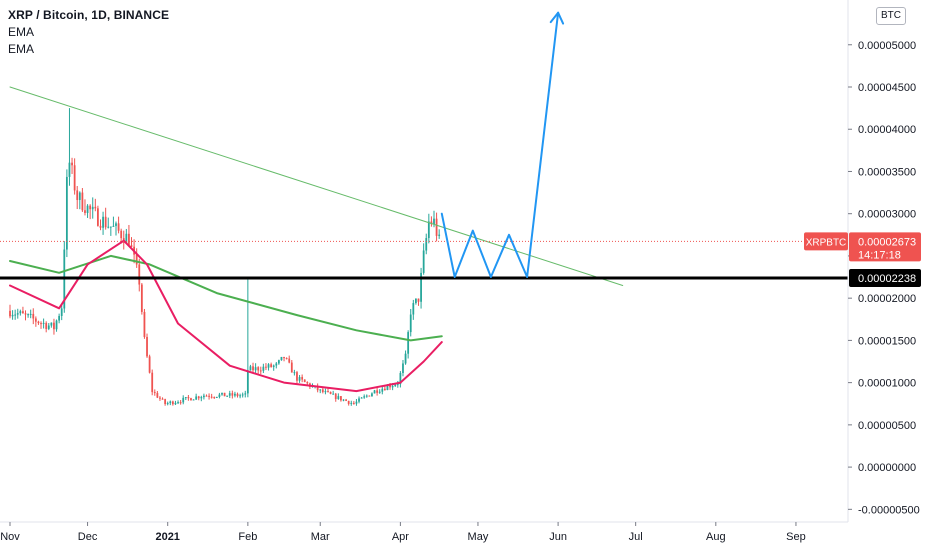 This screenshot has width=932, height=550. What do you see at coordinates (826, 241) in the screenshot?
I see `symbol-price-tag` at bounding box center [826, 241].